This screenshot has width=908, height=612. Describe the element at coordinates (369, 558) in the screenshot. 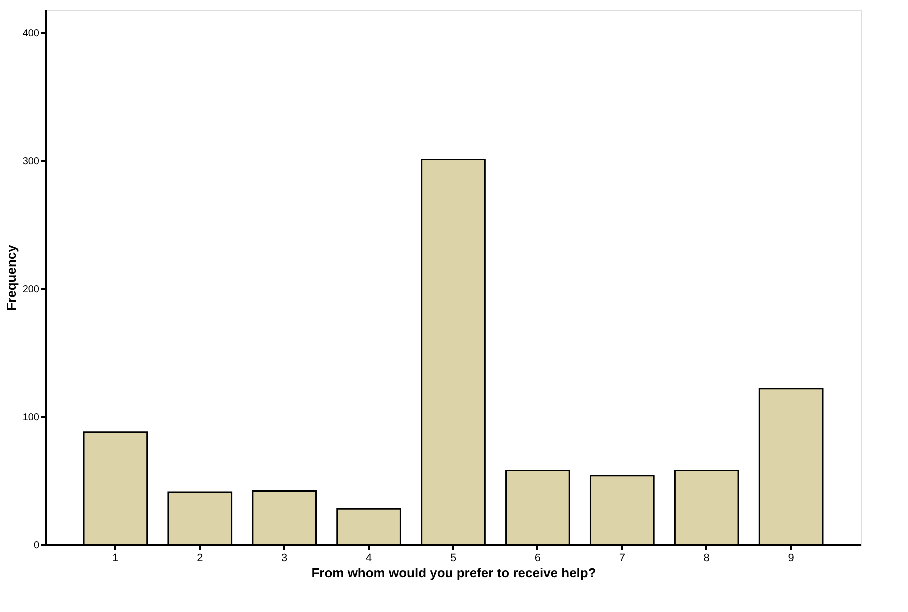

I see `x-tick-label: 4` at that location.